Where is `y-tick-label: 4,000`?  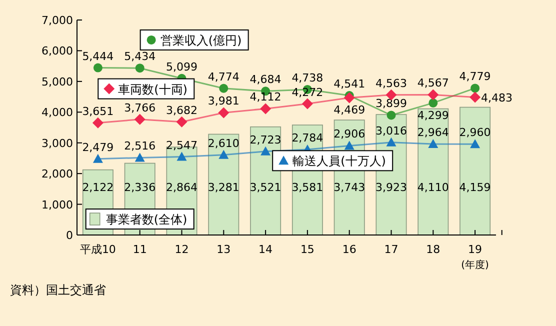
y-tick-label: 4,000 is located at coordinates (57, 113).